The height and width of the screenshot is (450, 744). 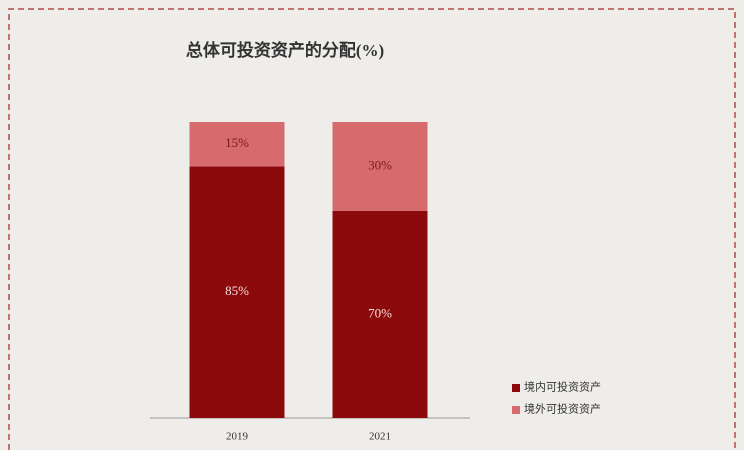 I want to click on value-label: 85%, so click(x=237, y=290).